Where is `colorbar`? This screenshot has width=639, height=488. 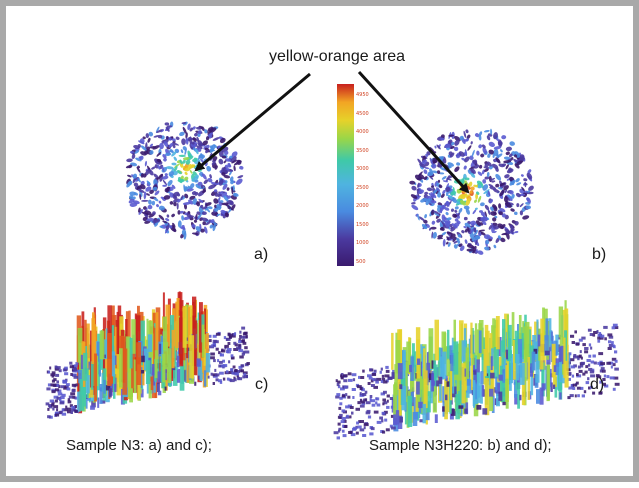 colorbar is located at coordinates (345, 175).